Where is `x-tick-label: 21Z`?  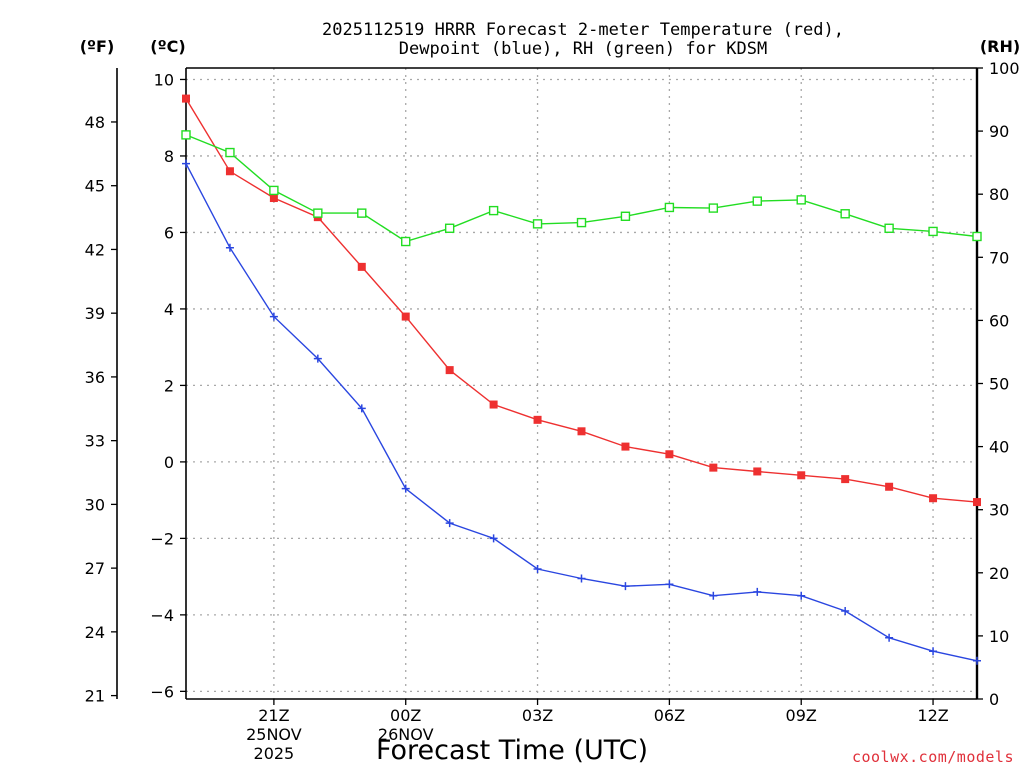
x-tick-label: 21Z is located at coordinates (273, 715).